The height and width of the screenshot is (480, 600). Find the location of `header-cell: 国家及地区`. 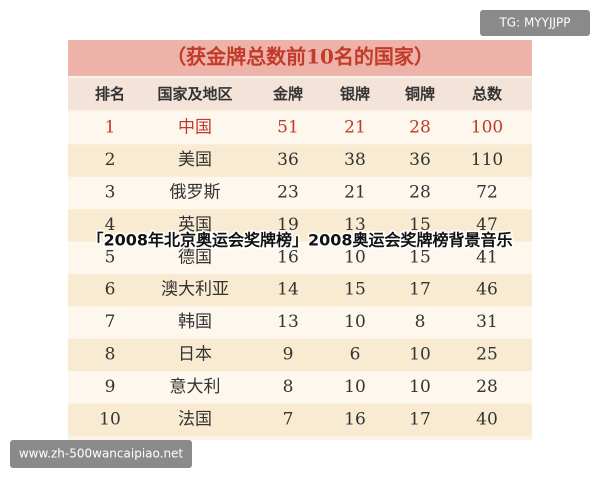

header-cell: 国家及地区 is located at coordinates (194, 94).